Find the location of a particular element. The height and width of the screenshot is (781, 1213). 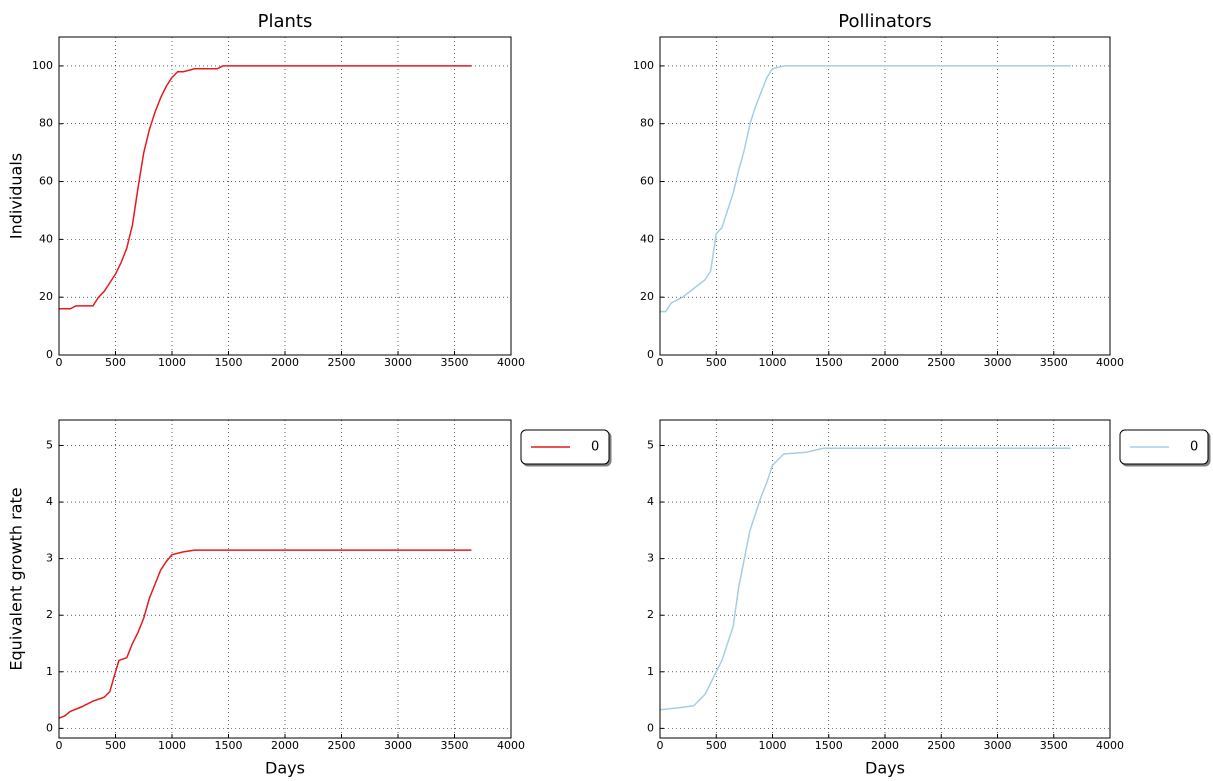

y-axis-label: Individuals is located at coordinates (16, 196).